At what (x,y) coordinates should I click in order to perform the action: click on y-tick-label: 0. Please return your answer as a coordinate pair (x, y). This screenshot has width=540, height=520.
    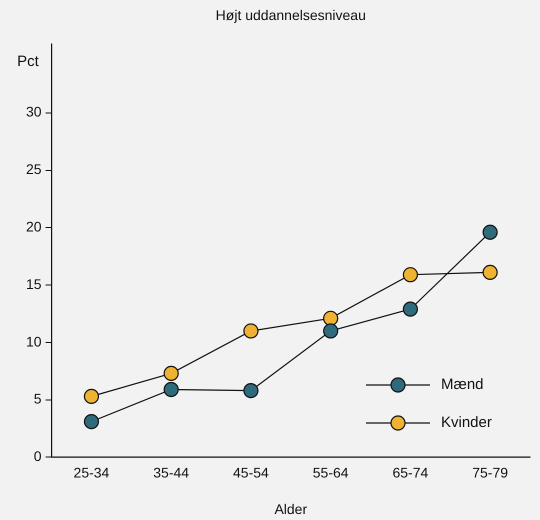
    Looking at the image, I should click on (38, 456).